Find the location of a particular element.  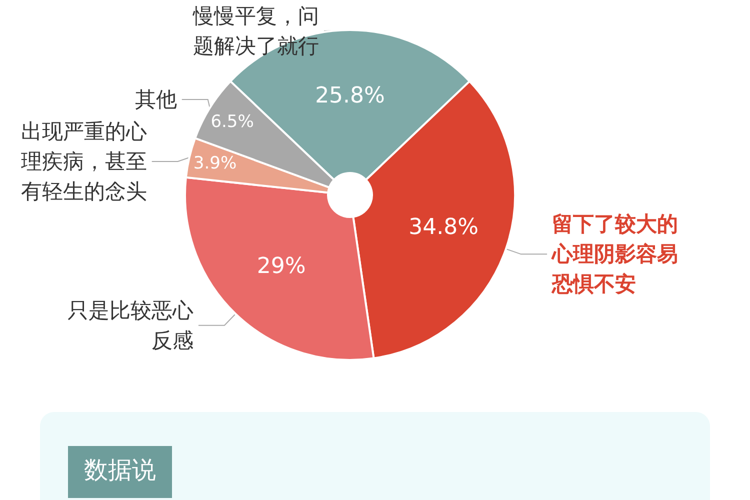

slice-label: 留下了较大的心理阴影容易恐惧不安 is located at coordinates (614, 254).